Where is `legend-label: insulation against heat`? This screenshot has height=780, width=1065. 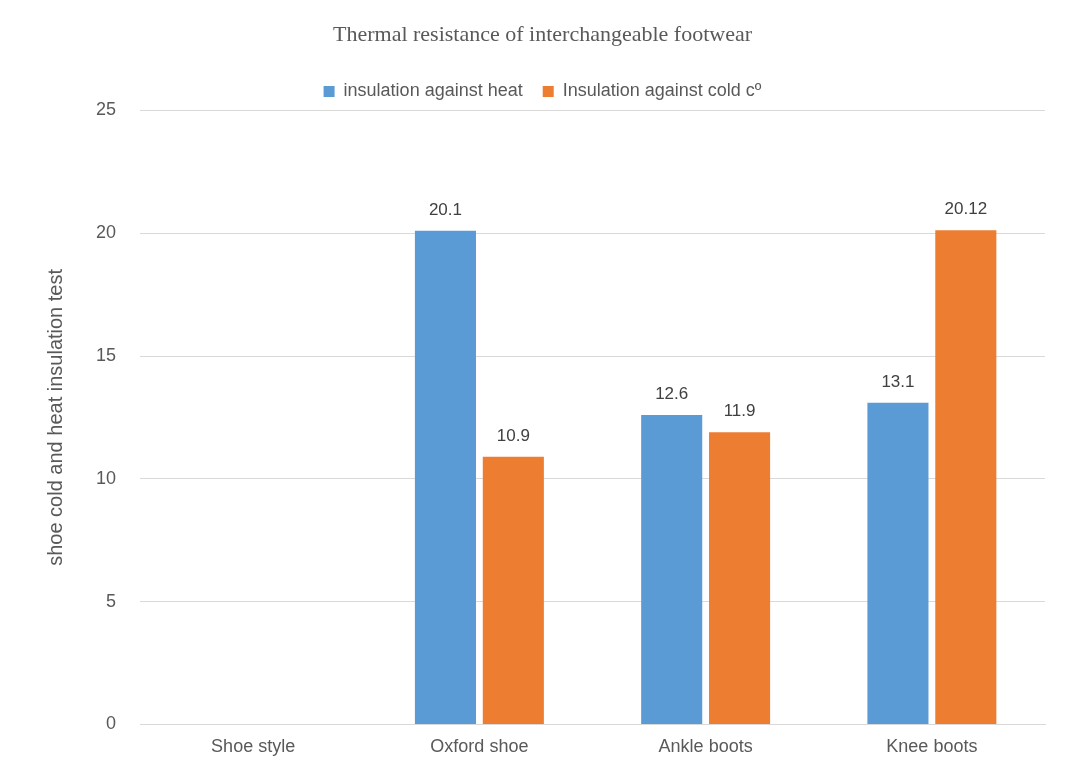 legend-label: insulation against heat is located at coordinates (433, 90).